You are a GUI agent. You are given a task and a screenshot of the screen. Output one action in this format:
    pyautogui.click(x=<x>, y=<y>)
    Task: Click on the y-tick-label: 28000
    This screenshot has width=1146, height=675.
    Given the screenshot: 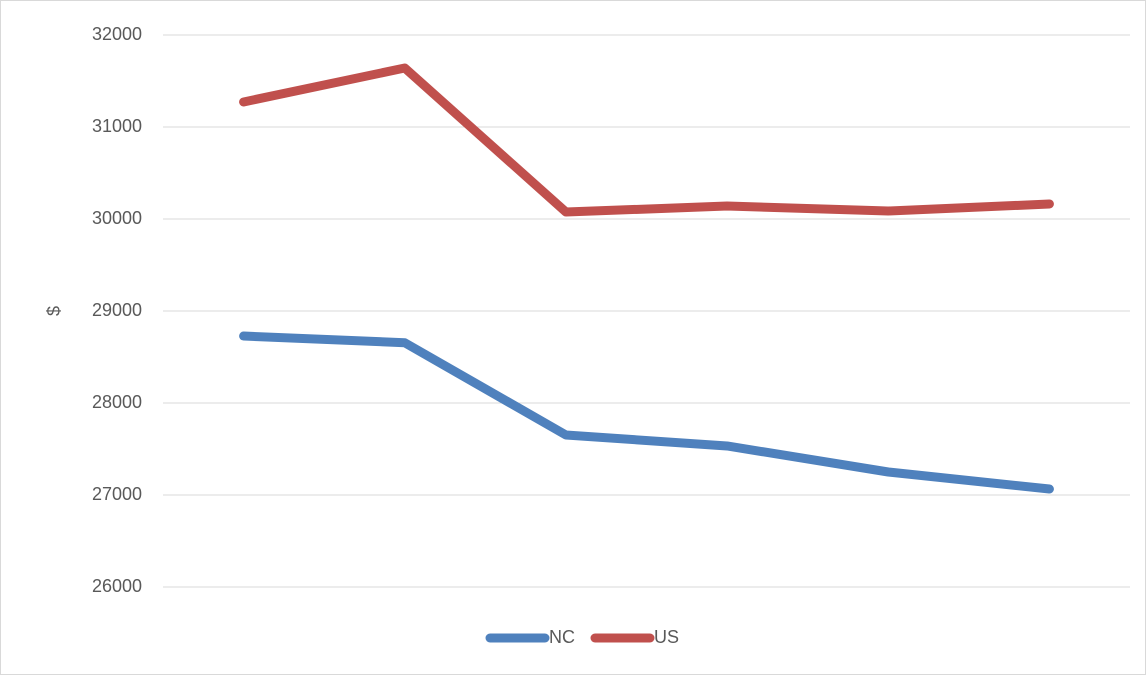 What is the action you would take?
    pyautogui.click(x=117, y=402)
    